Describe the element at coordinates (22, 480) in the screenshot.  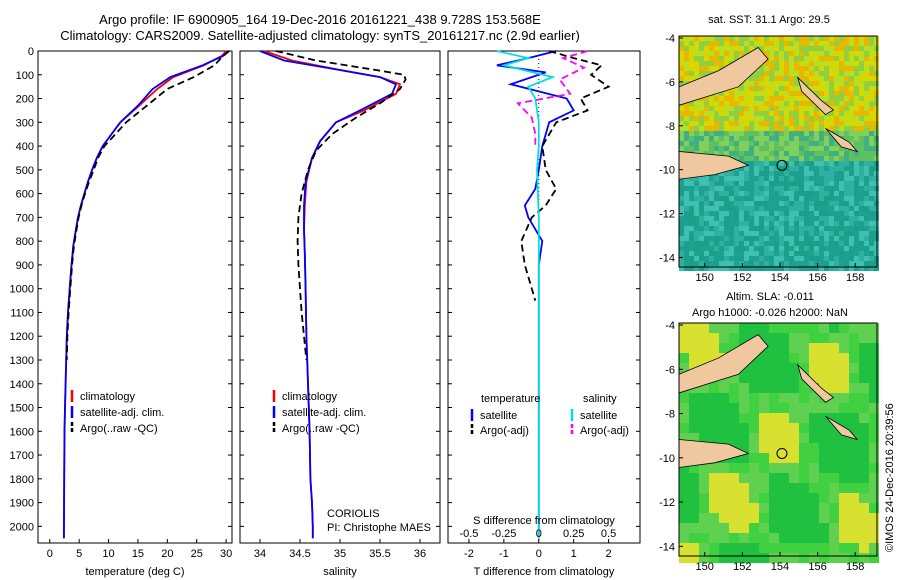
I see `y-tick-label: 1800` at that location.